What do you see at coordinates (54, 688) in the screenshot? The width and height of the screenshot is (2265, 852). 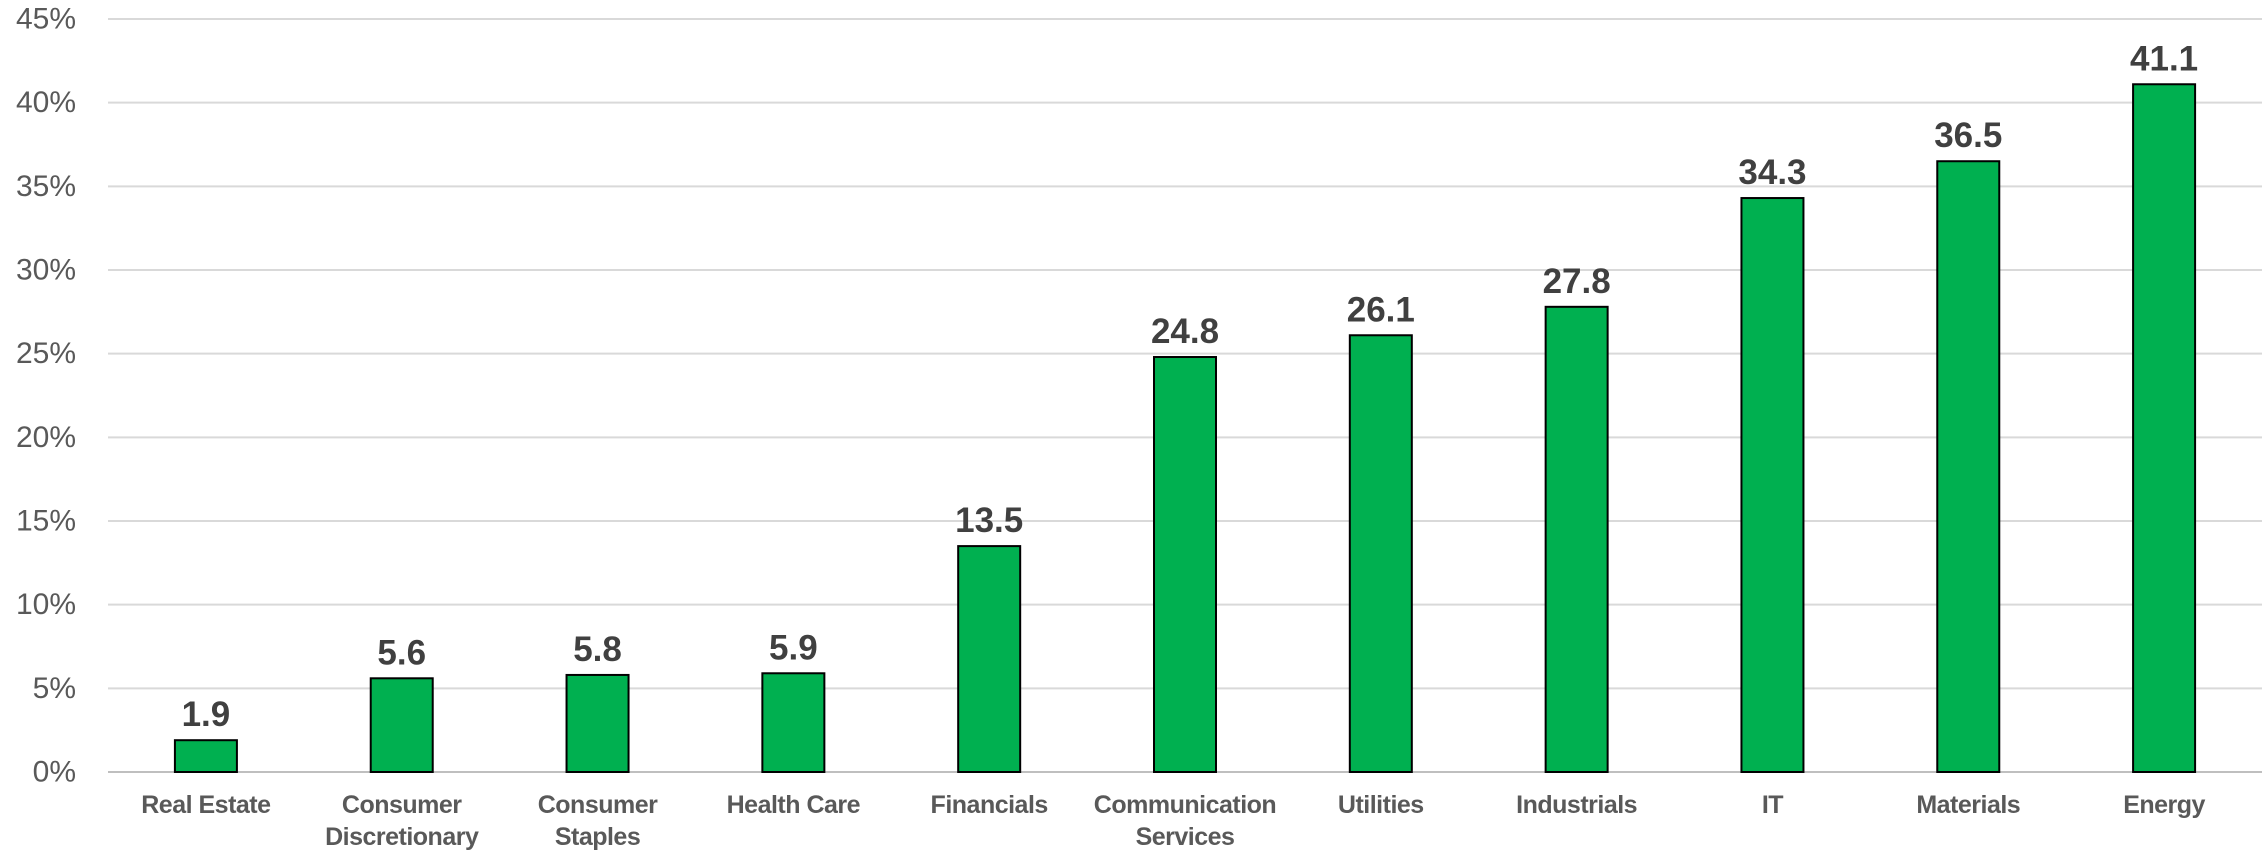 I see `y-tick-label: 5%` at bounding box center [54, 688].